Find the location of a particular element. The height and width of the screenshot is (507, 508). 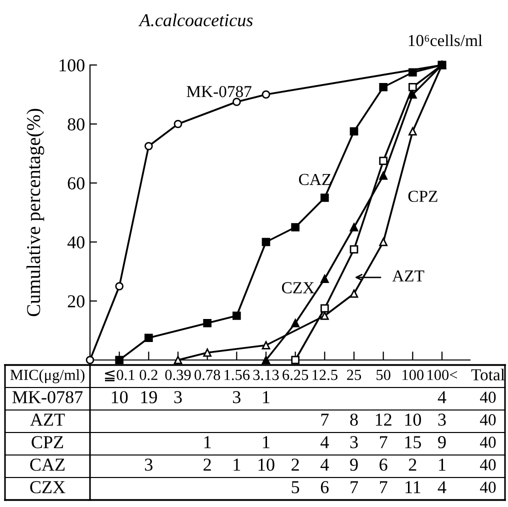

data-label: 12 is located at coordinates (384, 420).